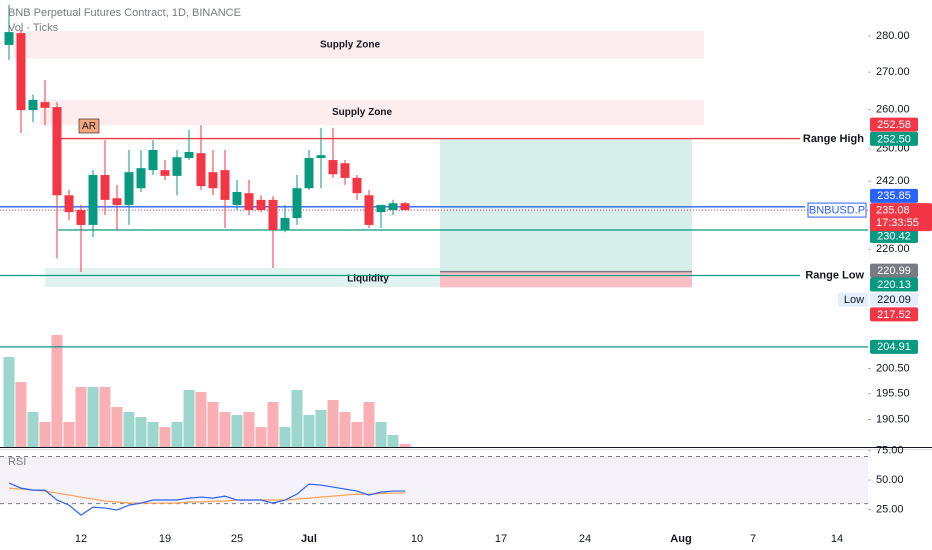  What do you see at coordinates (893, 249) in the screenshot?
I see `y-tick-label: 226.00` at bounding box center [893, 249].